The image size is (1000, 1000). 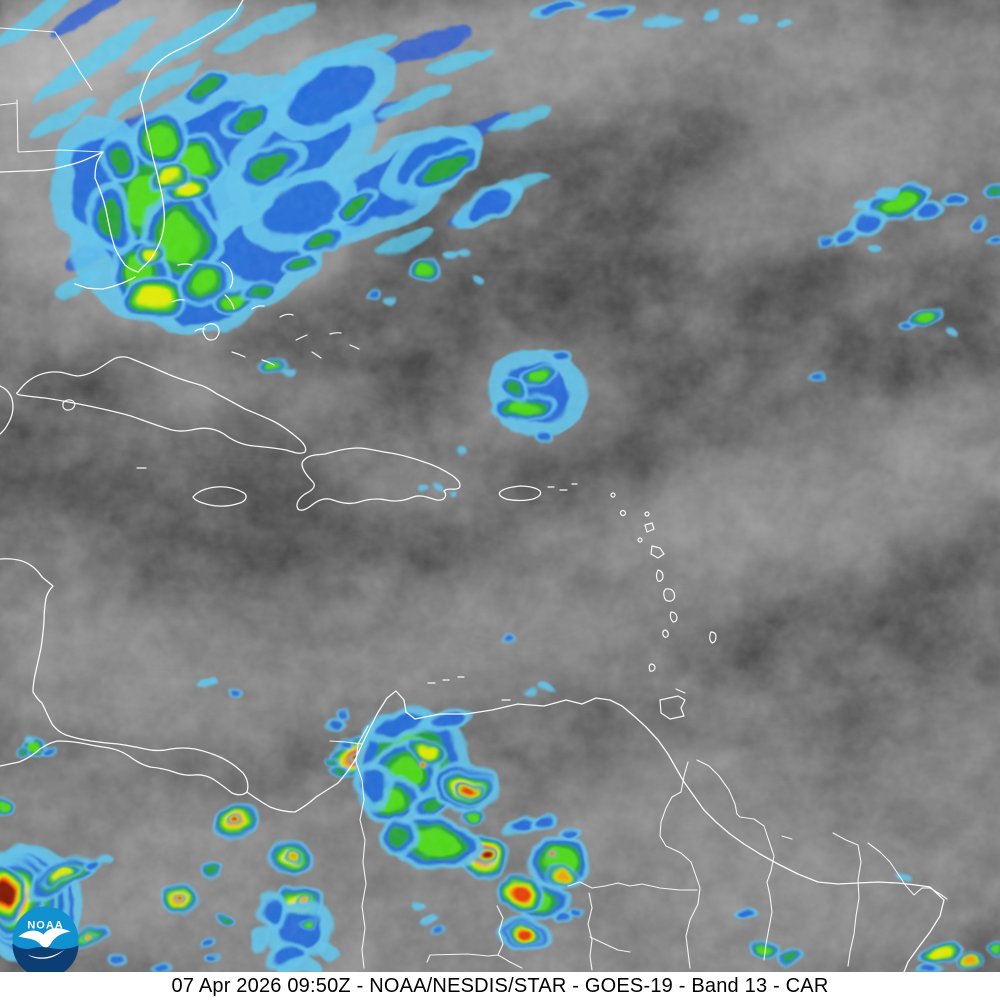 I want to click on noaa-logo-bird-icon, so click(x=44, y=938).